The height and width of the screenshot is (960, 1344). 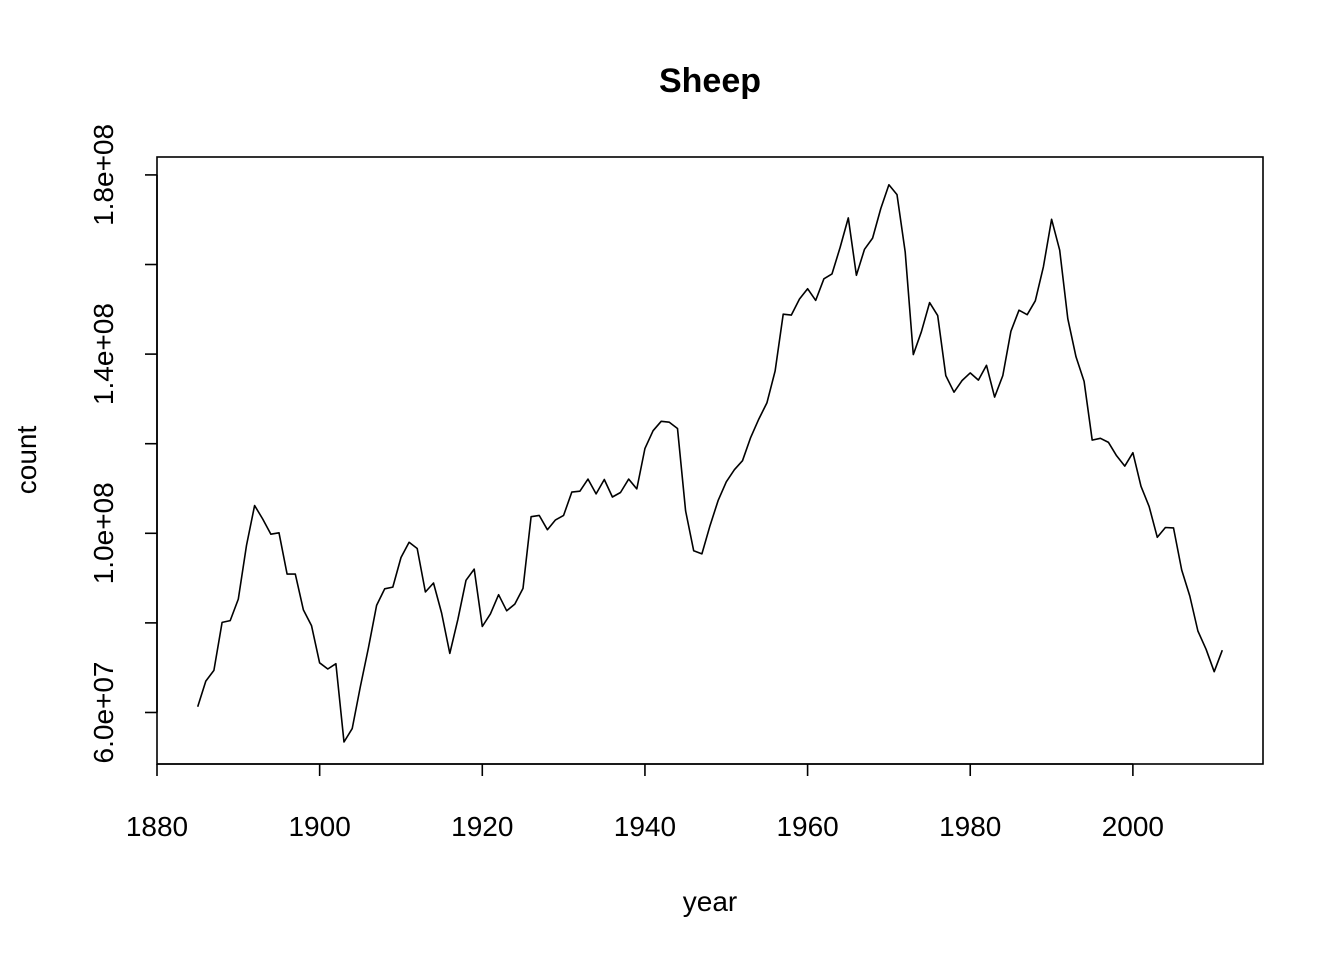 What do you see at coordinates (1133, 826) in the screenshot?
I see `x-tick-label: 2000` at bounding box center [1133, 826].